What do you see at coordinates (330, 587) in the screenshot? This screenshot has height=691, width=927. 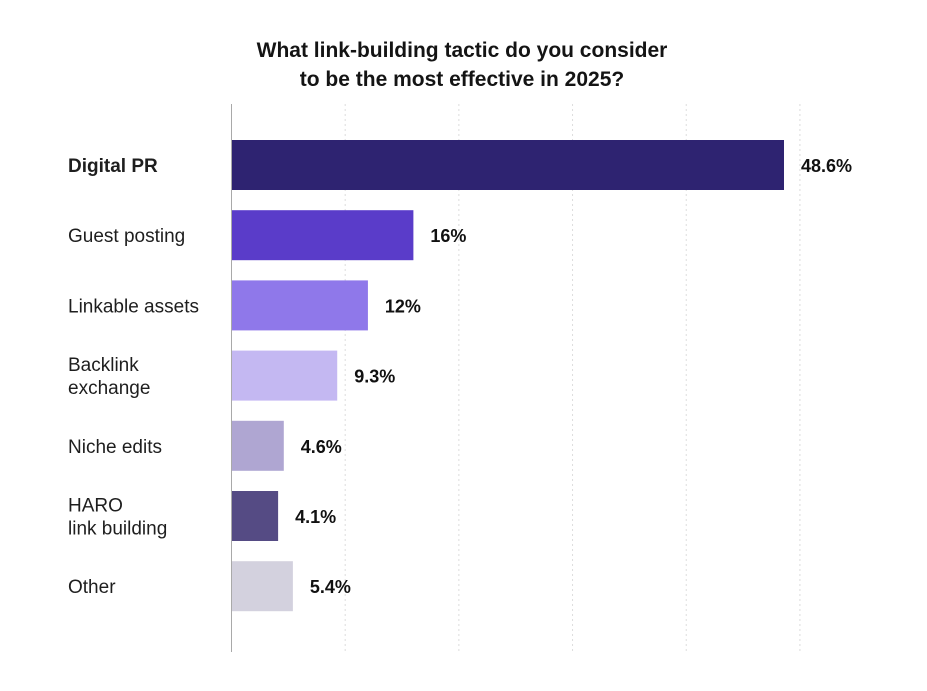 I see `data-label: 5.4%` at bounding box center [330, 587].